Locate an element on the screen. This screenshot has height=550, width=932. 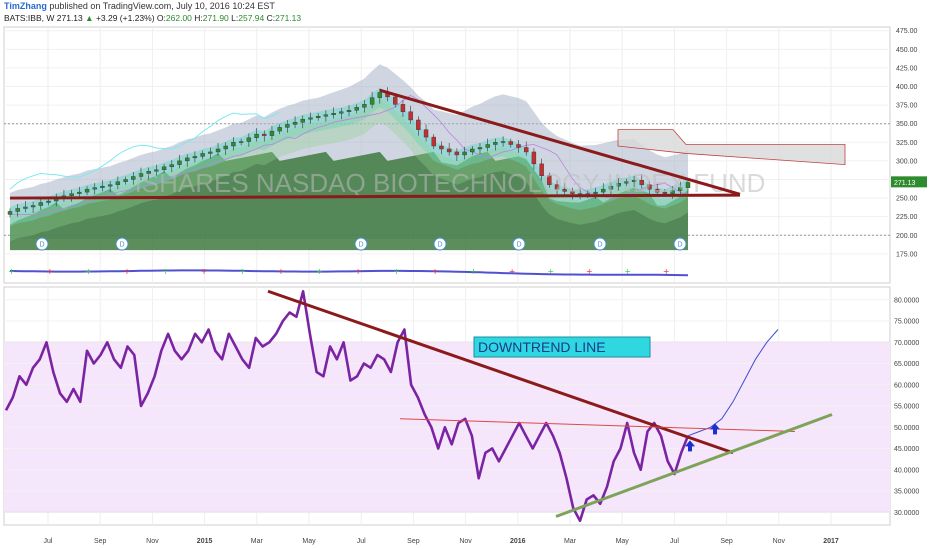
price-y-tick: 225.00 is located at coordinates (907, 217).